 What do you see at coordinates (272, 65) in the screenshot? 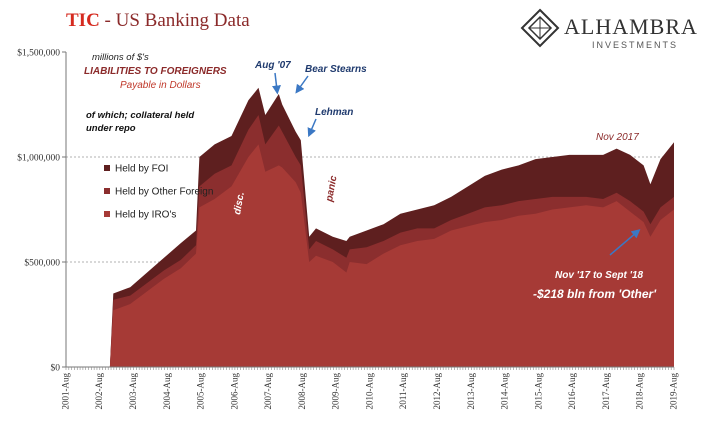
I see `aug07-label: Aug '07` at bounding box center [272, 65].